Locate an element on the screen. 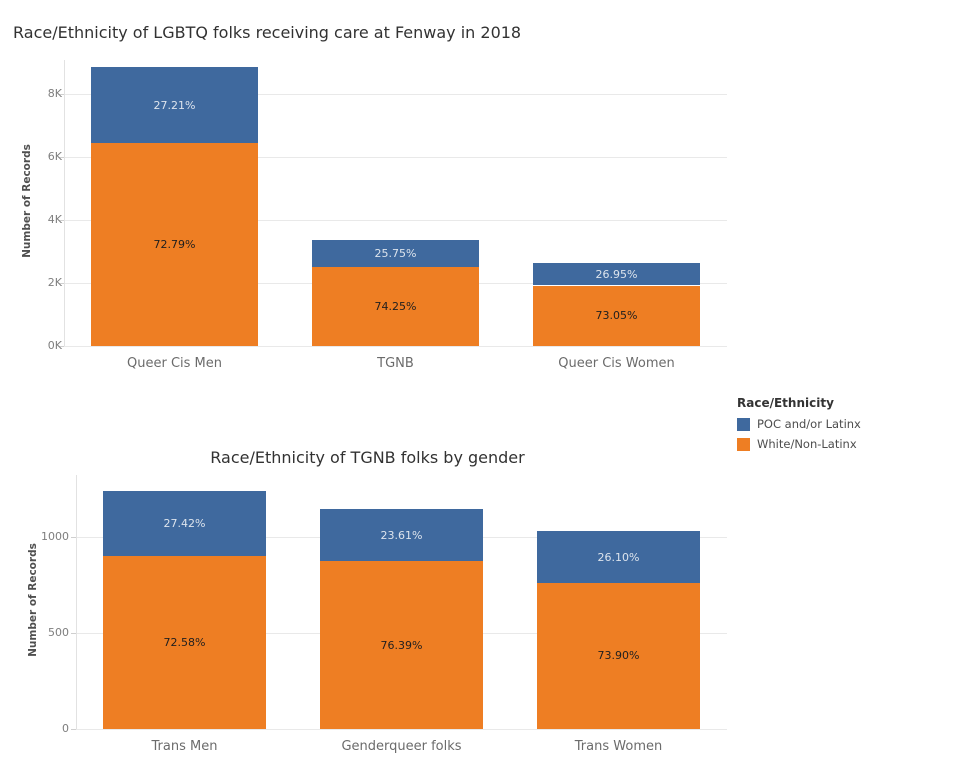 This screenshot has height=780, width=975. bar-segment: 25.75% is located at coordinates (395, 253).